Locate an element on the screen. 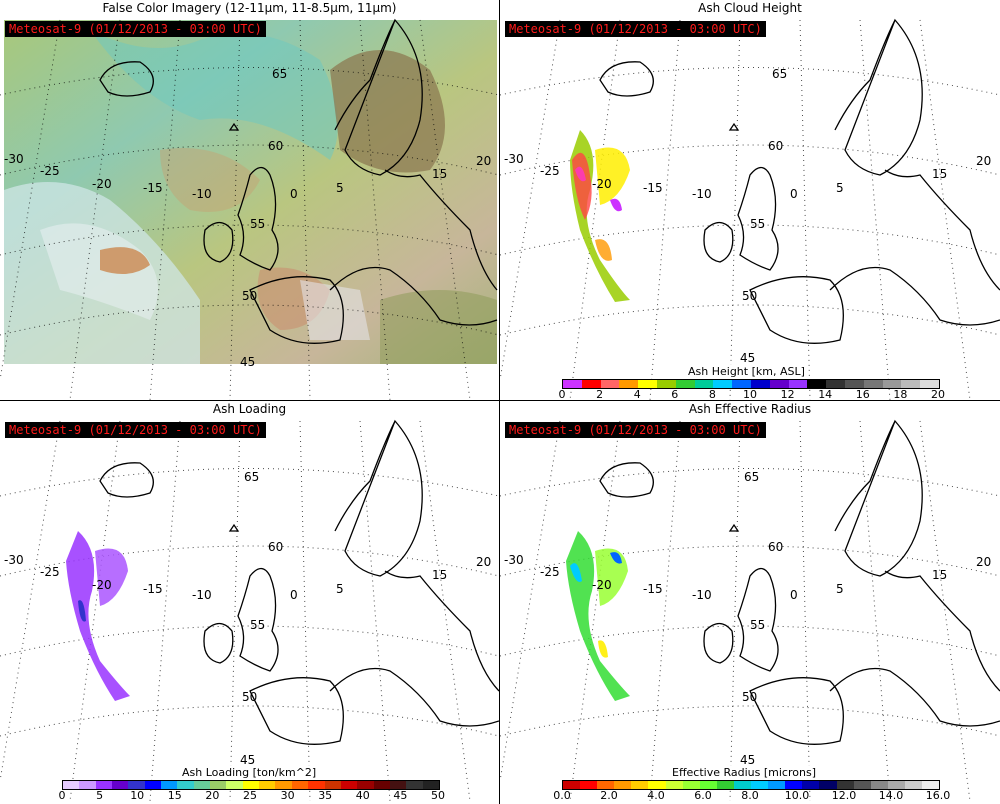 This screenshot has width=1000, height=804. colorbar-tick-label: 15 is located at coordinates (174, 795).